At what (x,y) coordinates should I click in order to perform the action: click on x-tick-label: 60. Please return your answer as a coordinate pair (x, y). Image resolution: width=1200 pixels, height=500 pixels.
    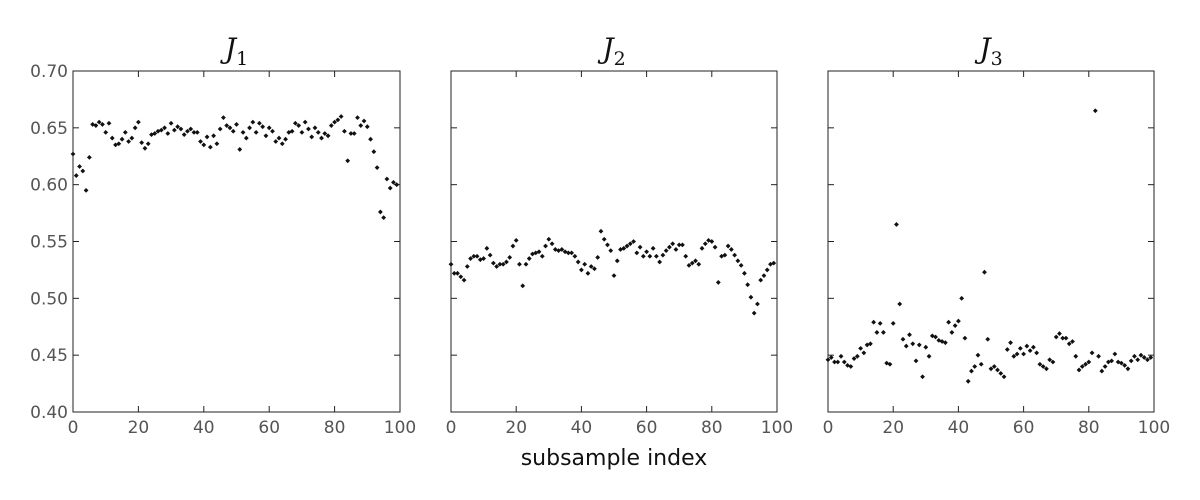
    Looking at the image, I should click on (1024, 428).